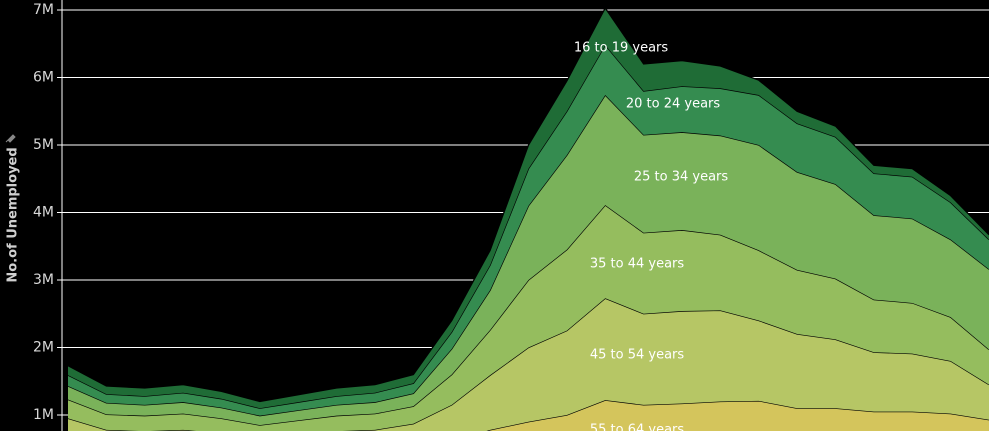 This screenshot has width=989, height=431. Describe the element at coordinates (621, 48) in the screenshot. I see `area-label: 16 to 19 years` at that location.